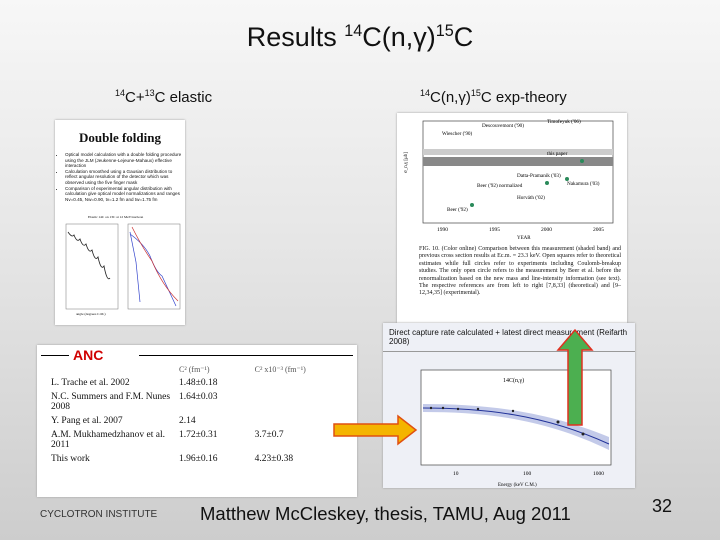 This screenshot has height=540, width=720. Describe the element at coordinates (99, 514) in the screenshot. I see `footer-institute: CYCLOTRON INSTITUTE` at that location.